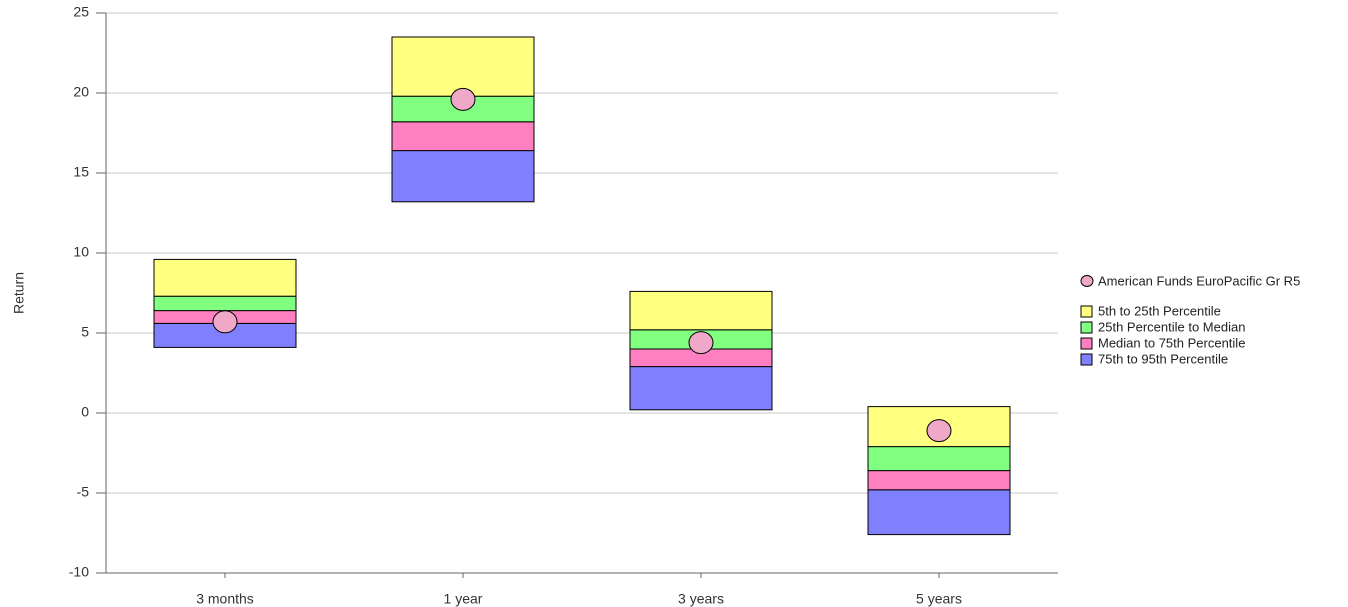 The height and width of the screenshot is (607, 1348). What do you see at coordinates (225, 599) in the screenshot?
I see `x-tick-label: 3 months` at bounding box center [225, 599].